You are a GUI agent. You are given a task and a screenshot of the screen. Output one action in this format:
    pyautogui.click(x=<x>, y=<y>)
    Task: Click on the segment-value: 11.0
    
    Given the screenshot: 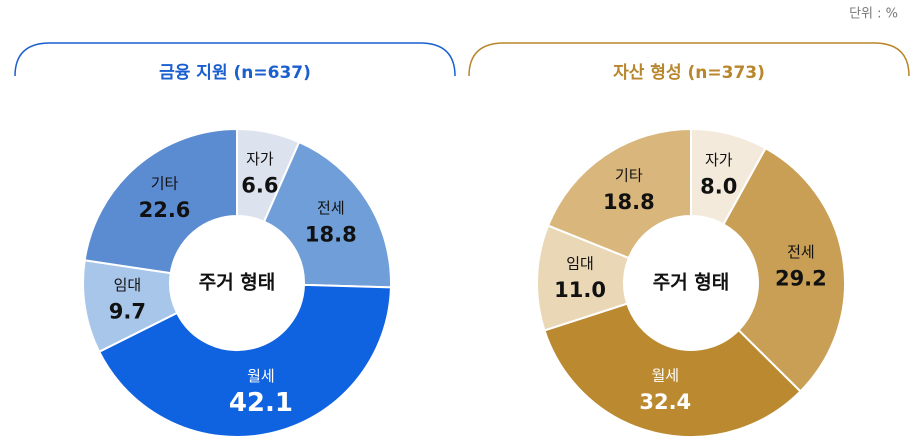 What is the action you would take?
    pyautogui.click(x=580, y=290)
    